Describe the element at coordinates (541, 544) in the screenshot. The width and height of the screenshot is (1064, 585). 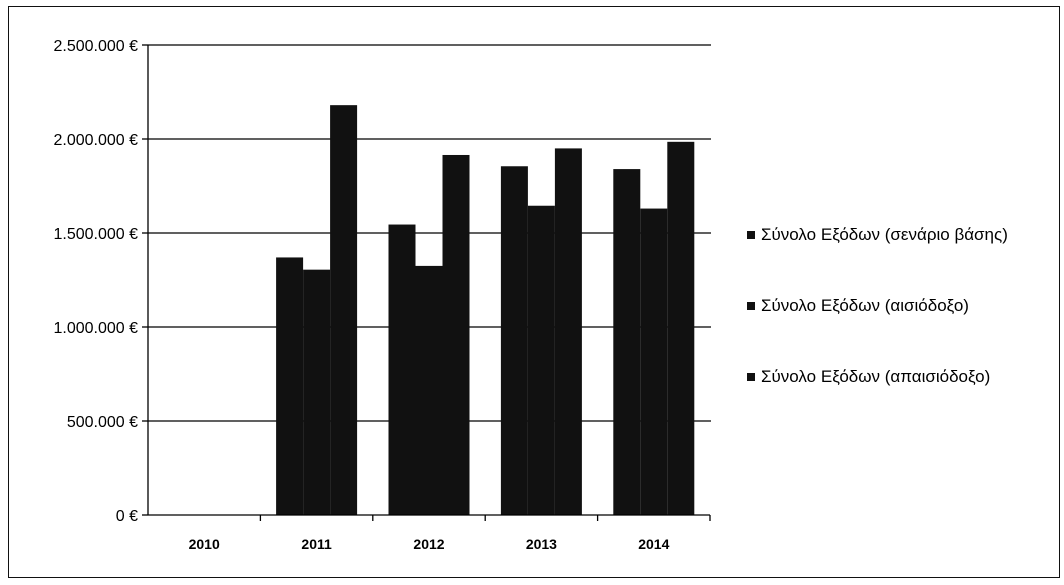
I see `x-tick-label: 2013` at that location.